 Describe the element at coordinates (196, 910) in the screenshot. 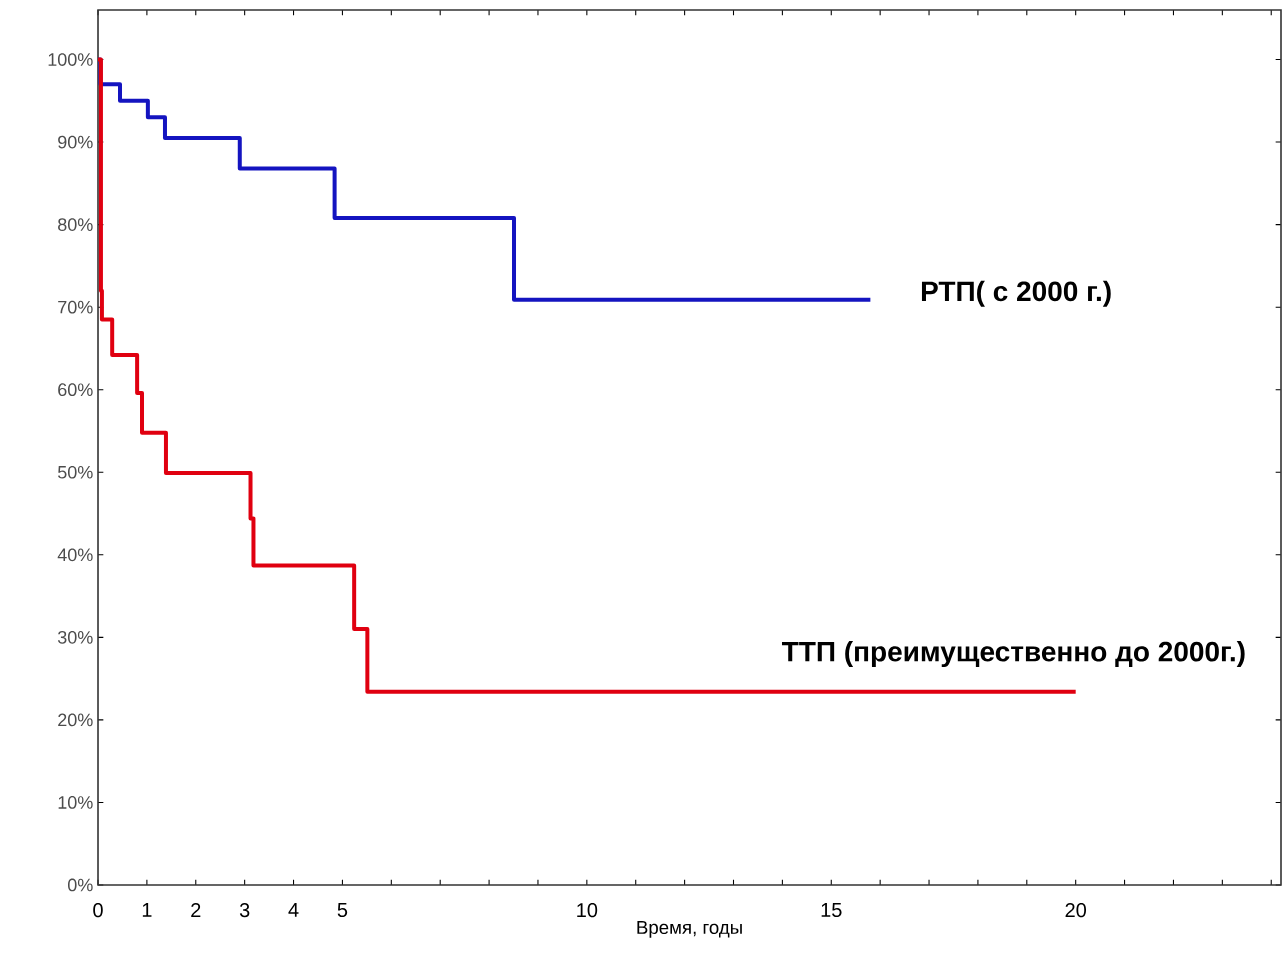

I see `x-tick-label: 2` at that location.